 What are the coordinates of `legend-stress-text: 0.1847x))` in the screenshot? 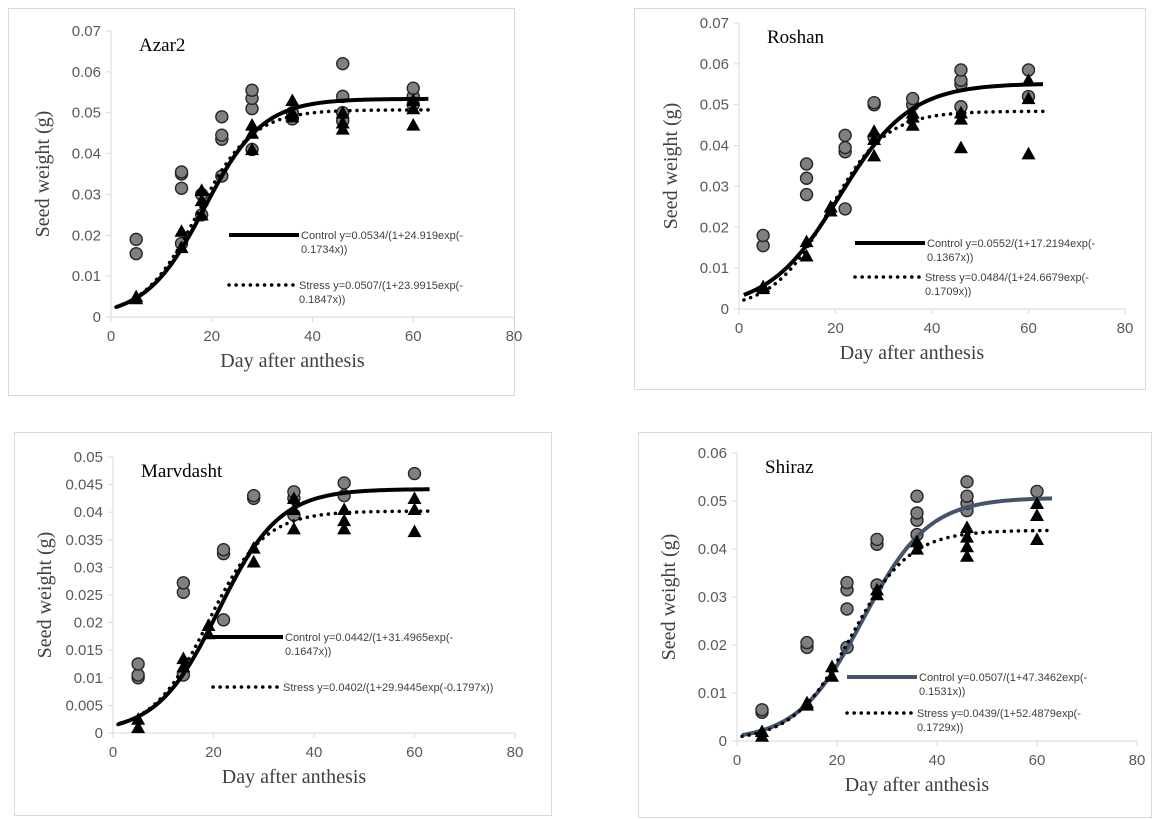 It's located at (322, 300).